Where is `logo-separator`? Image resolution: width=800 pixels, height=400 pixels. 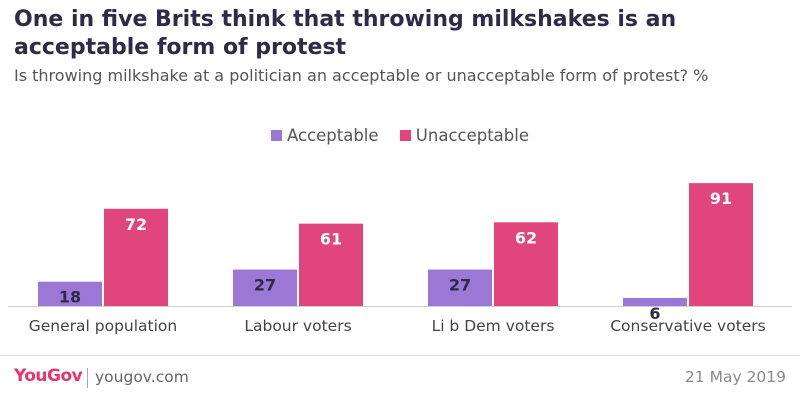 logo-separator is located at coordinates (87, 378).